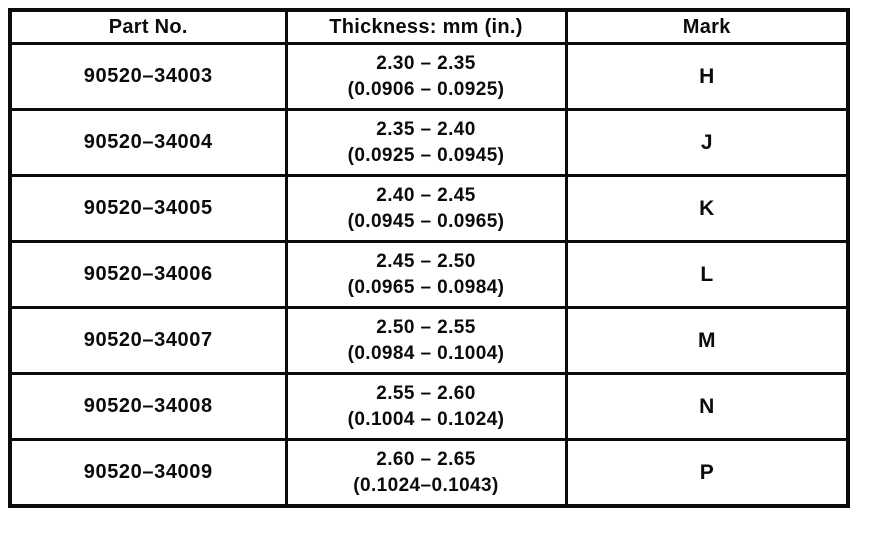 This screenshot has height=536, width=880. I want to click on thickness-cell: 2.45 – 2.50 (0.0965 – 0.0984), so click(426, 274).